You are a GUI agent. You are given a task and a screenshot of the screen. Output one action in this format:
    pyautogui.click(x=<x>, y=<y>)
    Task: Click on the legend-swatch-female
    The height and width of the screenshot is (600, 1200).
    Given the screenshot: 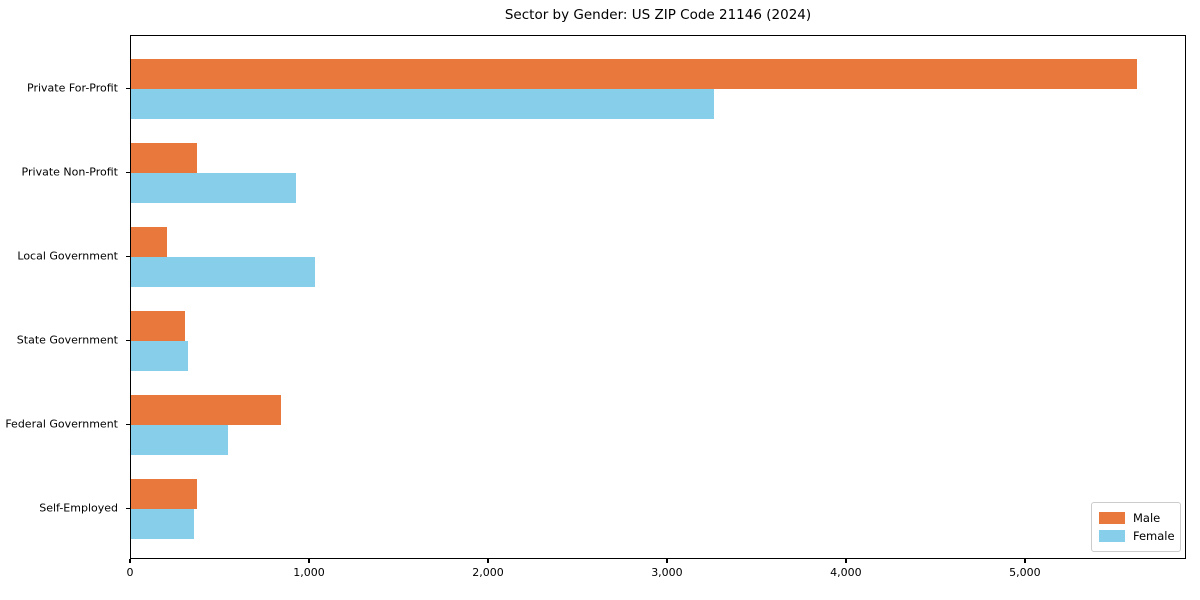 What is the action you would take?
    pyautogui.click(x=1112, y=536)
    